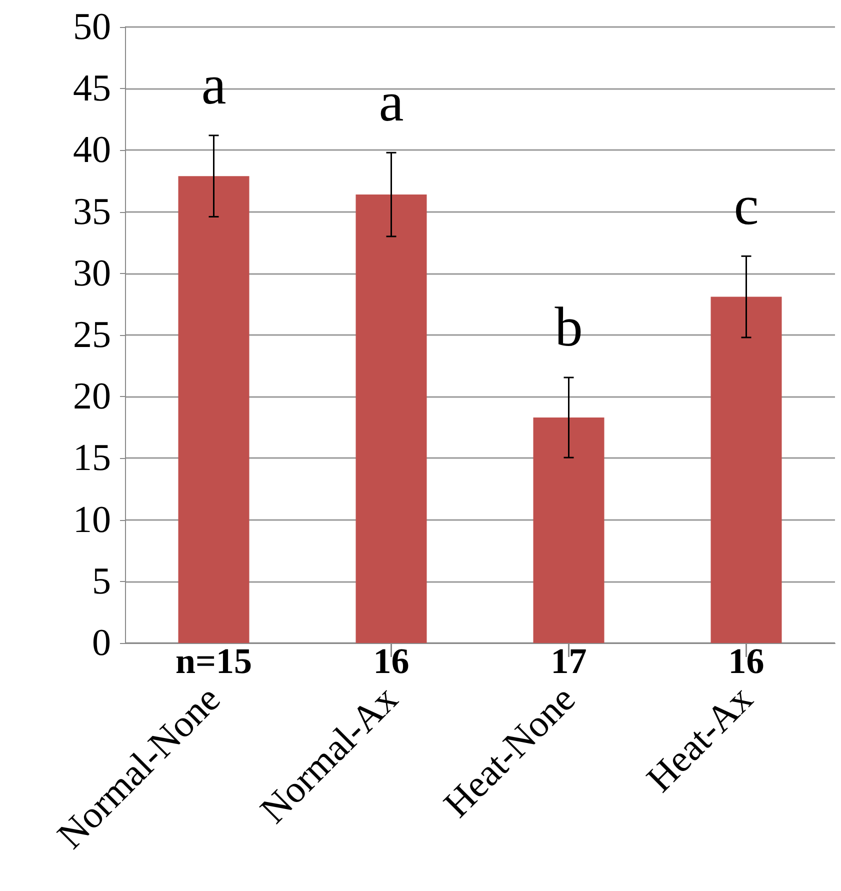  I want to click on y-tick-label: 35, so click(92, 211).